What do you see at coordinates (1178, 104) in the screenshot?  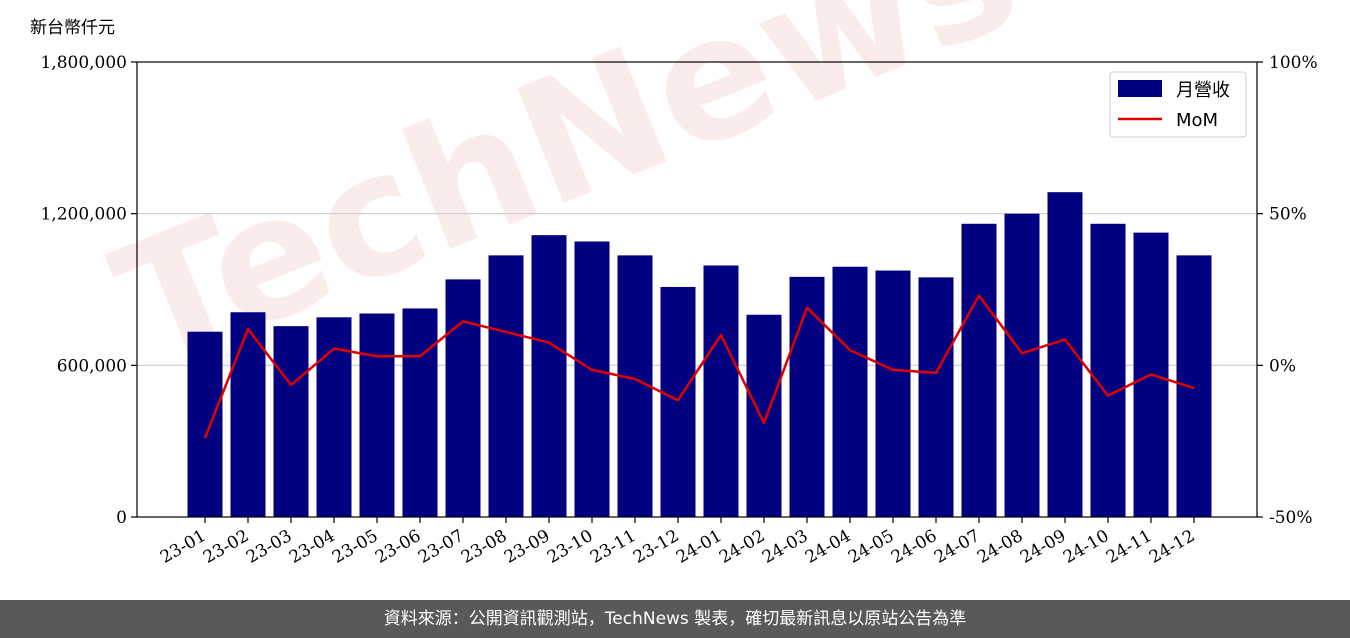 I see `legend: 月營收 MoM` at bounding box center [1178, 104].